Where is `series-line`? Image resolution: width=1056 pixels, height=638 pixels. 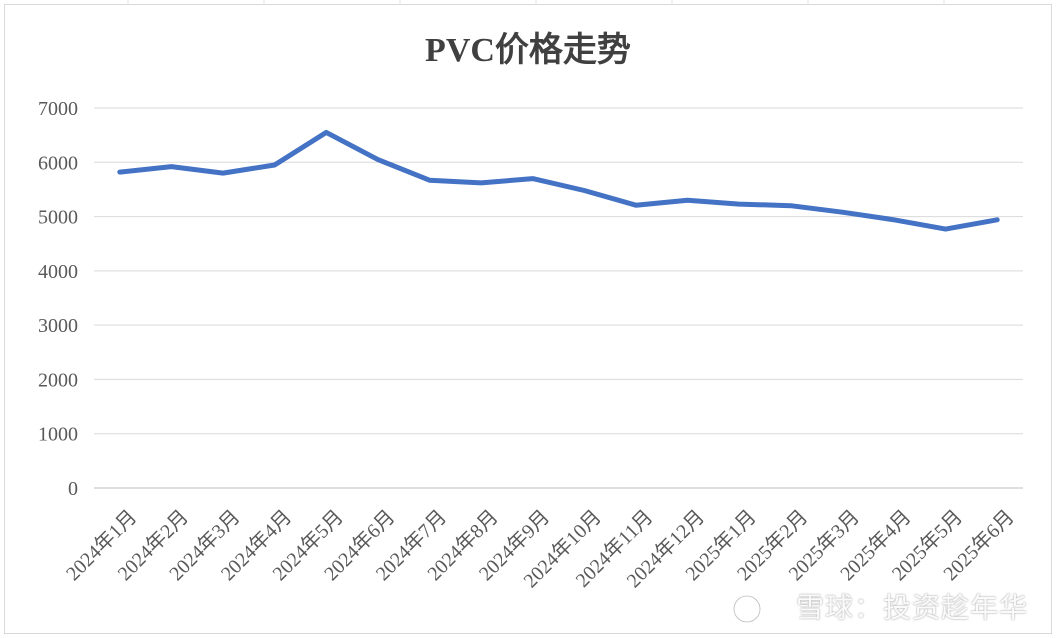
series-line is located at coordinates (558, 180).